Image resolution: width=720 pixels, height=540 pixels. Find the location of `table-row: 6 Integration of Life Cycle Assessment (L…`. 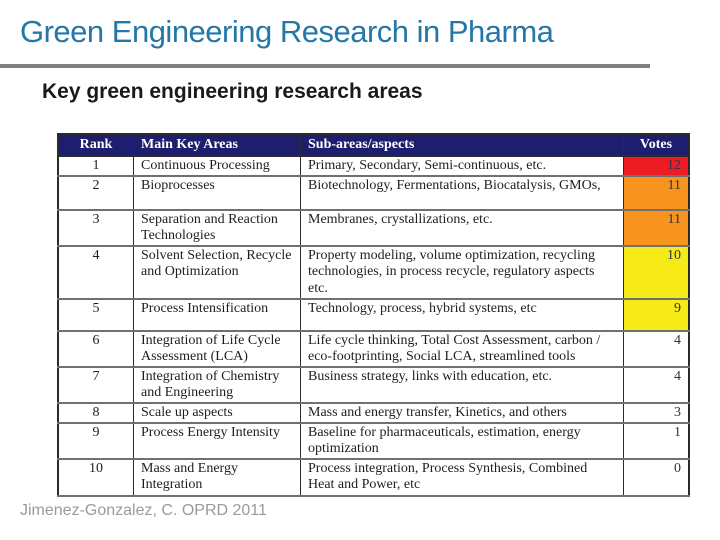

table-row: 6 Integration of Life Cycle Assessment (L… is located at coordinates (373, 348).